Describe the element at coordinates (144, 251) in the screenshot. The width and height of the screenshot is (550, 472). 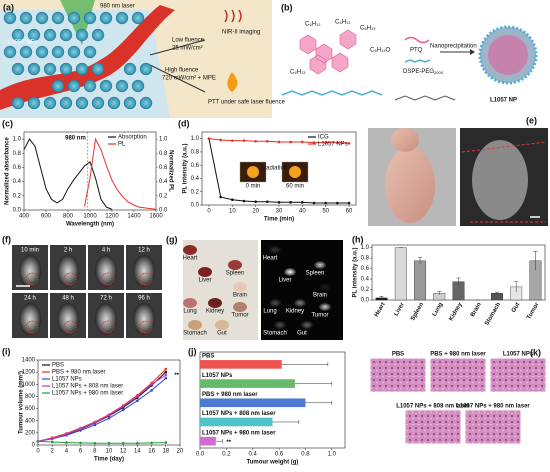
I see `time-label: 12 h` at that location.